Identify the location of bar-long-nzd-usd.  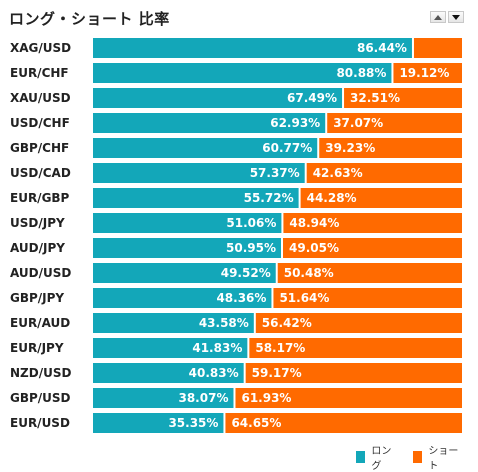
(168, 373).